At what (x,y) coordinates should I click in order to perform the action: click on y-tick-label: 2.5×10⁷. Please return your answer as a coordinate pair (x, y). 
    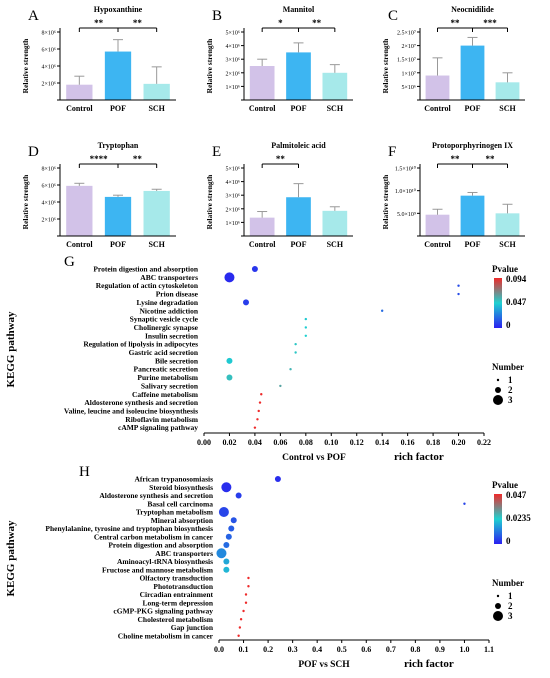
    Looking at the image, I should click on (406, 34).